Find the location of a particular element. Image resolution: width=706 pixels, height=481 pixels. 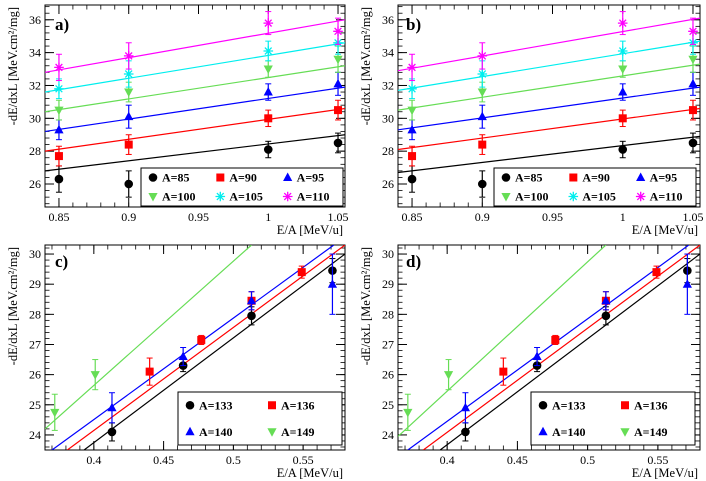

legend-entry: A=90 is located at coordinates (596, 178).